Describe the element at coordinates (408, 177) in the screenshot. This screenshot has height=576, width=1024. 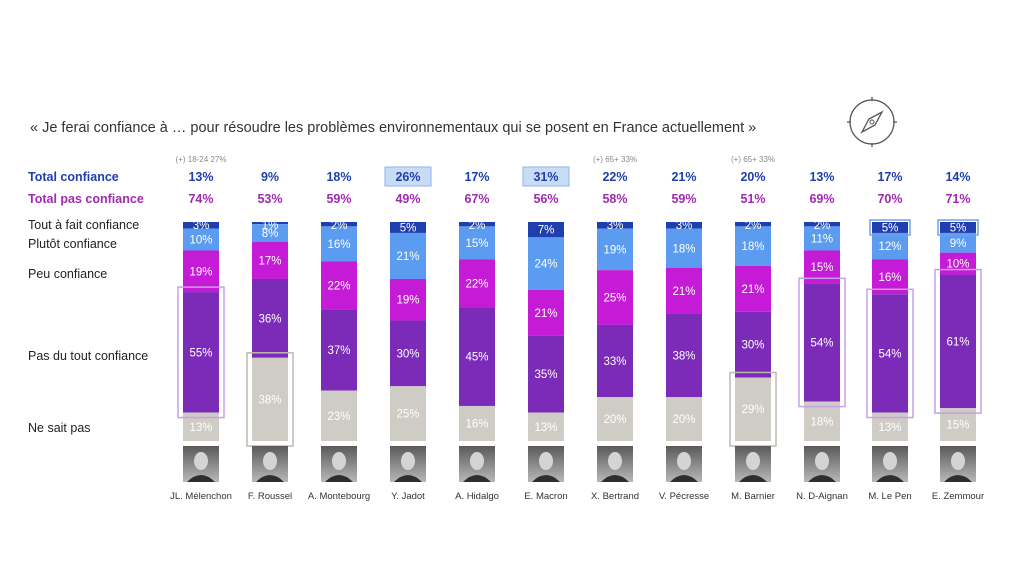
I see `total-confiance-value: 26%` at that location.